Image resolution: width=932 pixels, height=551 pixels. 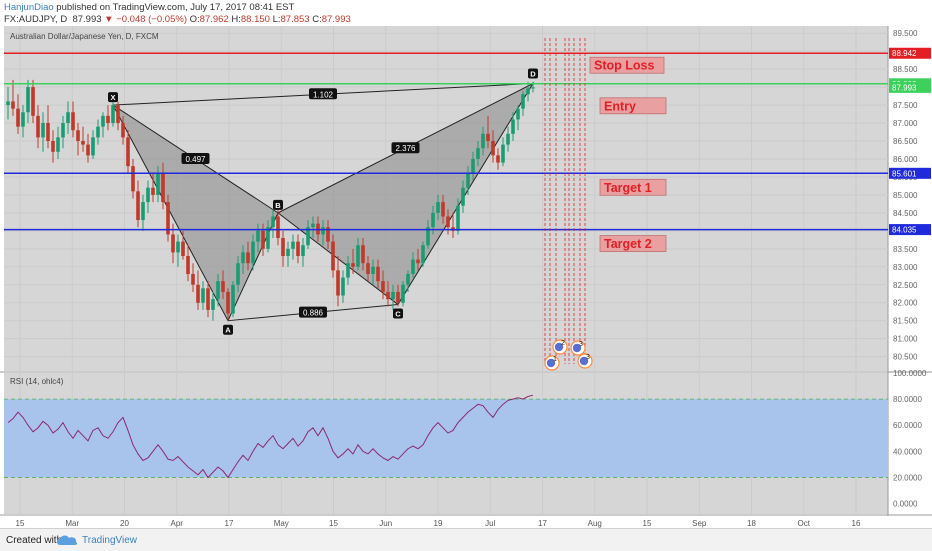 I want to click on x-tick-label: Jun, so click(x=385, y=523).